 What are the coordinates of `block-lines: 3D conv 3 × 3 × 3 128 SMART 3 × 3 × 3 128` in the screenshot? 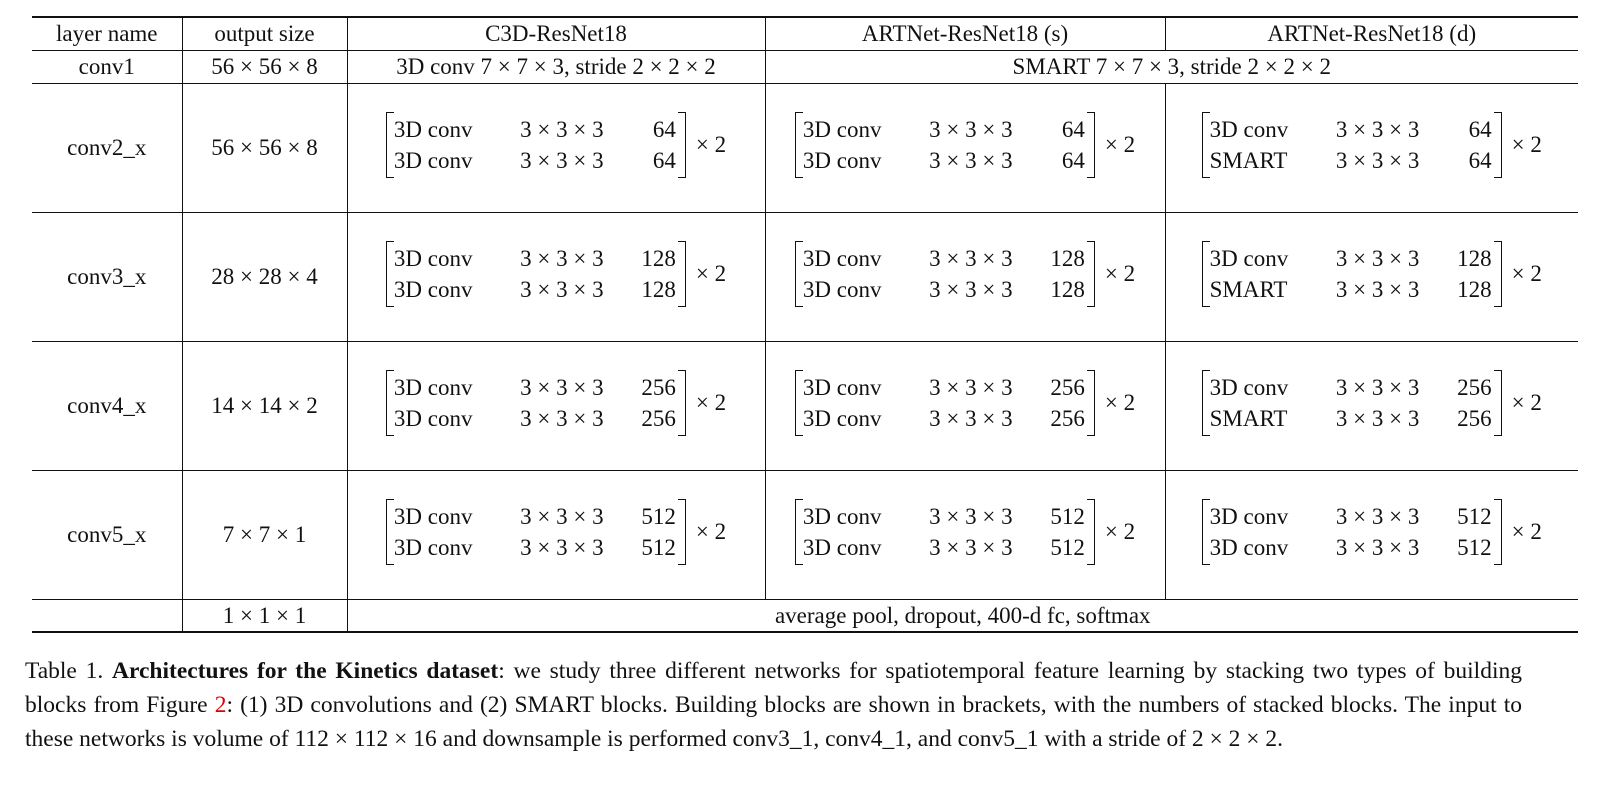 It's located at (1352, 274).